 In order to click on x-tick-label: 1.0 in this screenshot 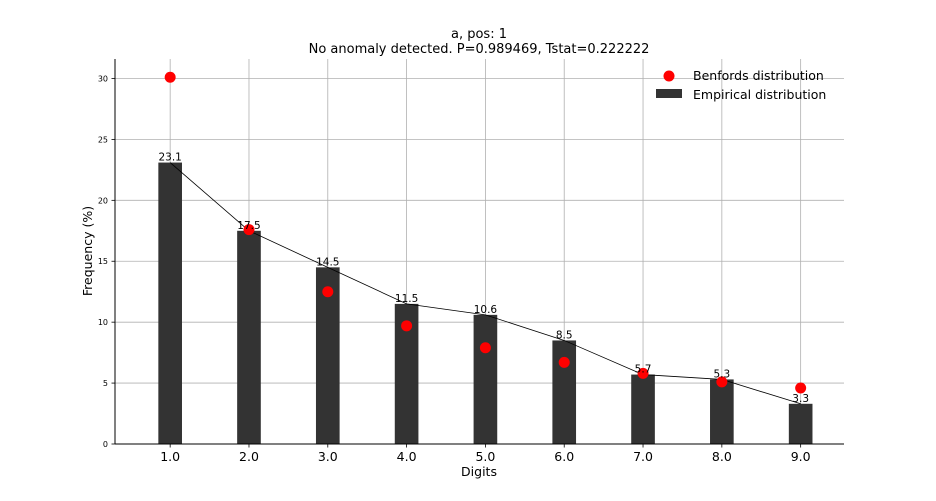, I will do `click(170, 456)`.